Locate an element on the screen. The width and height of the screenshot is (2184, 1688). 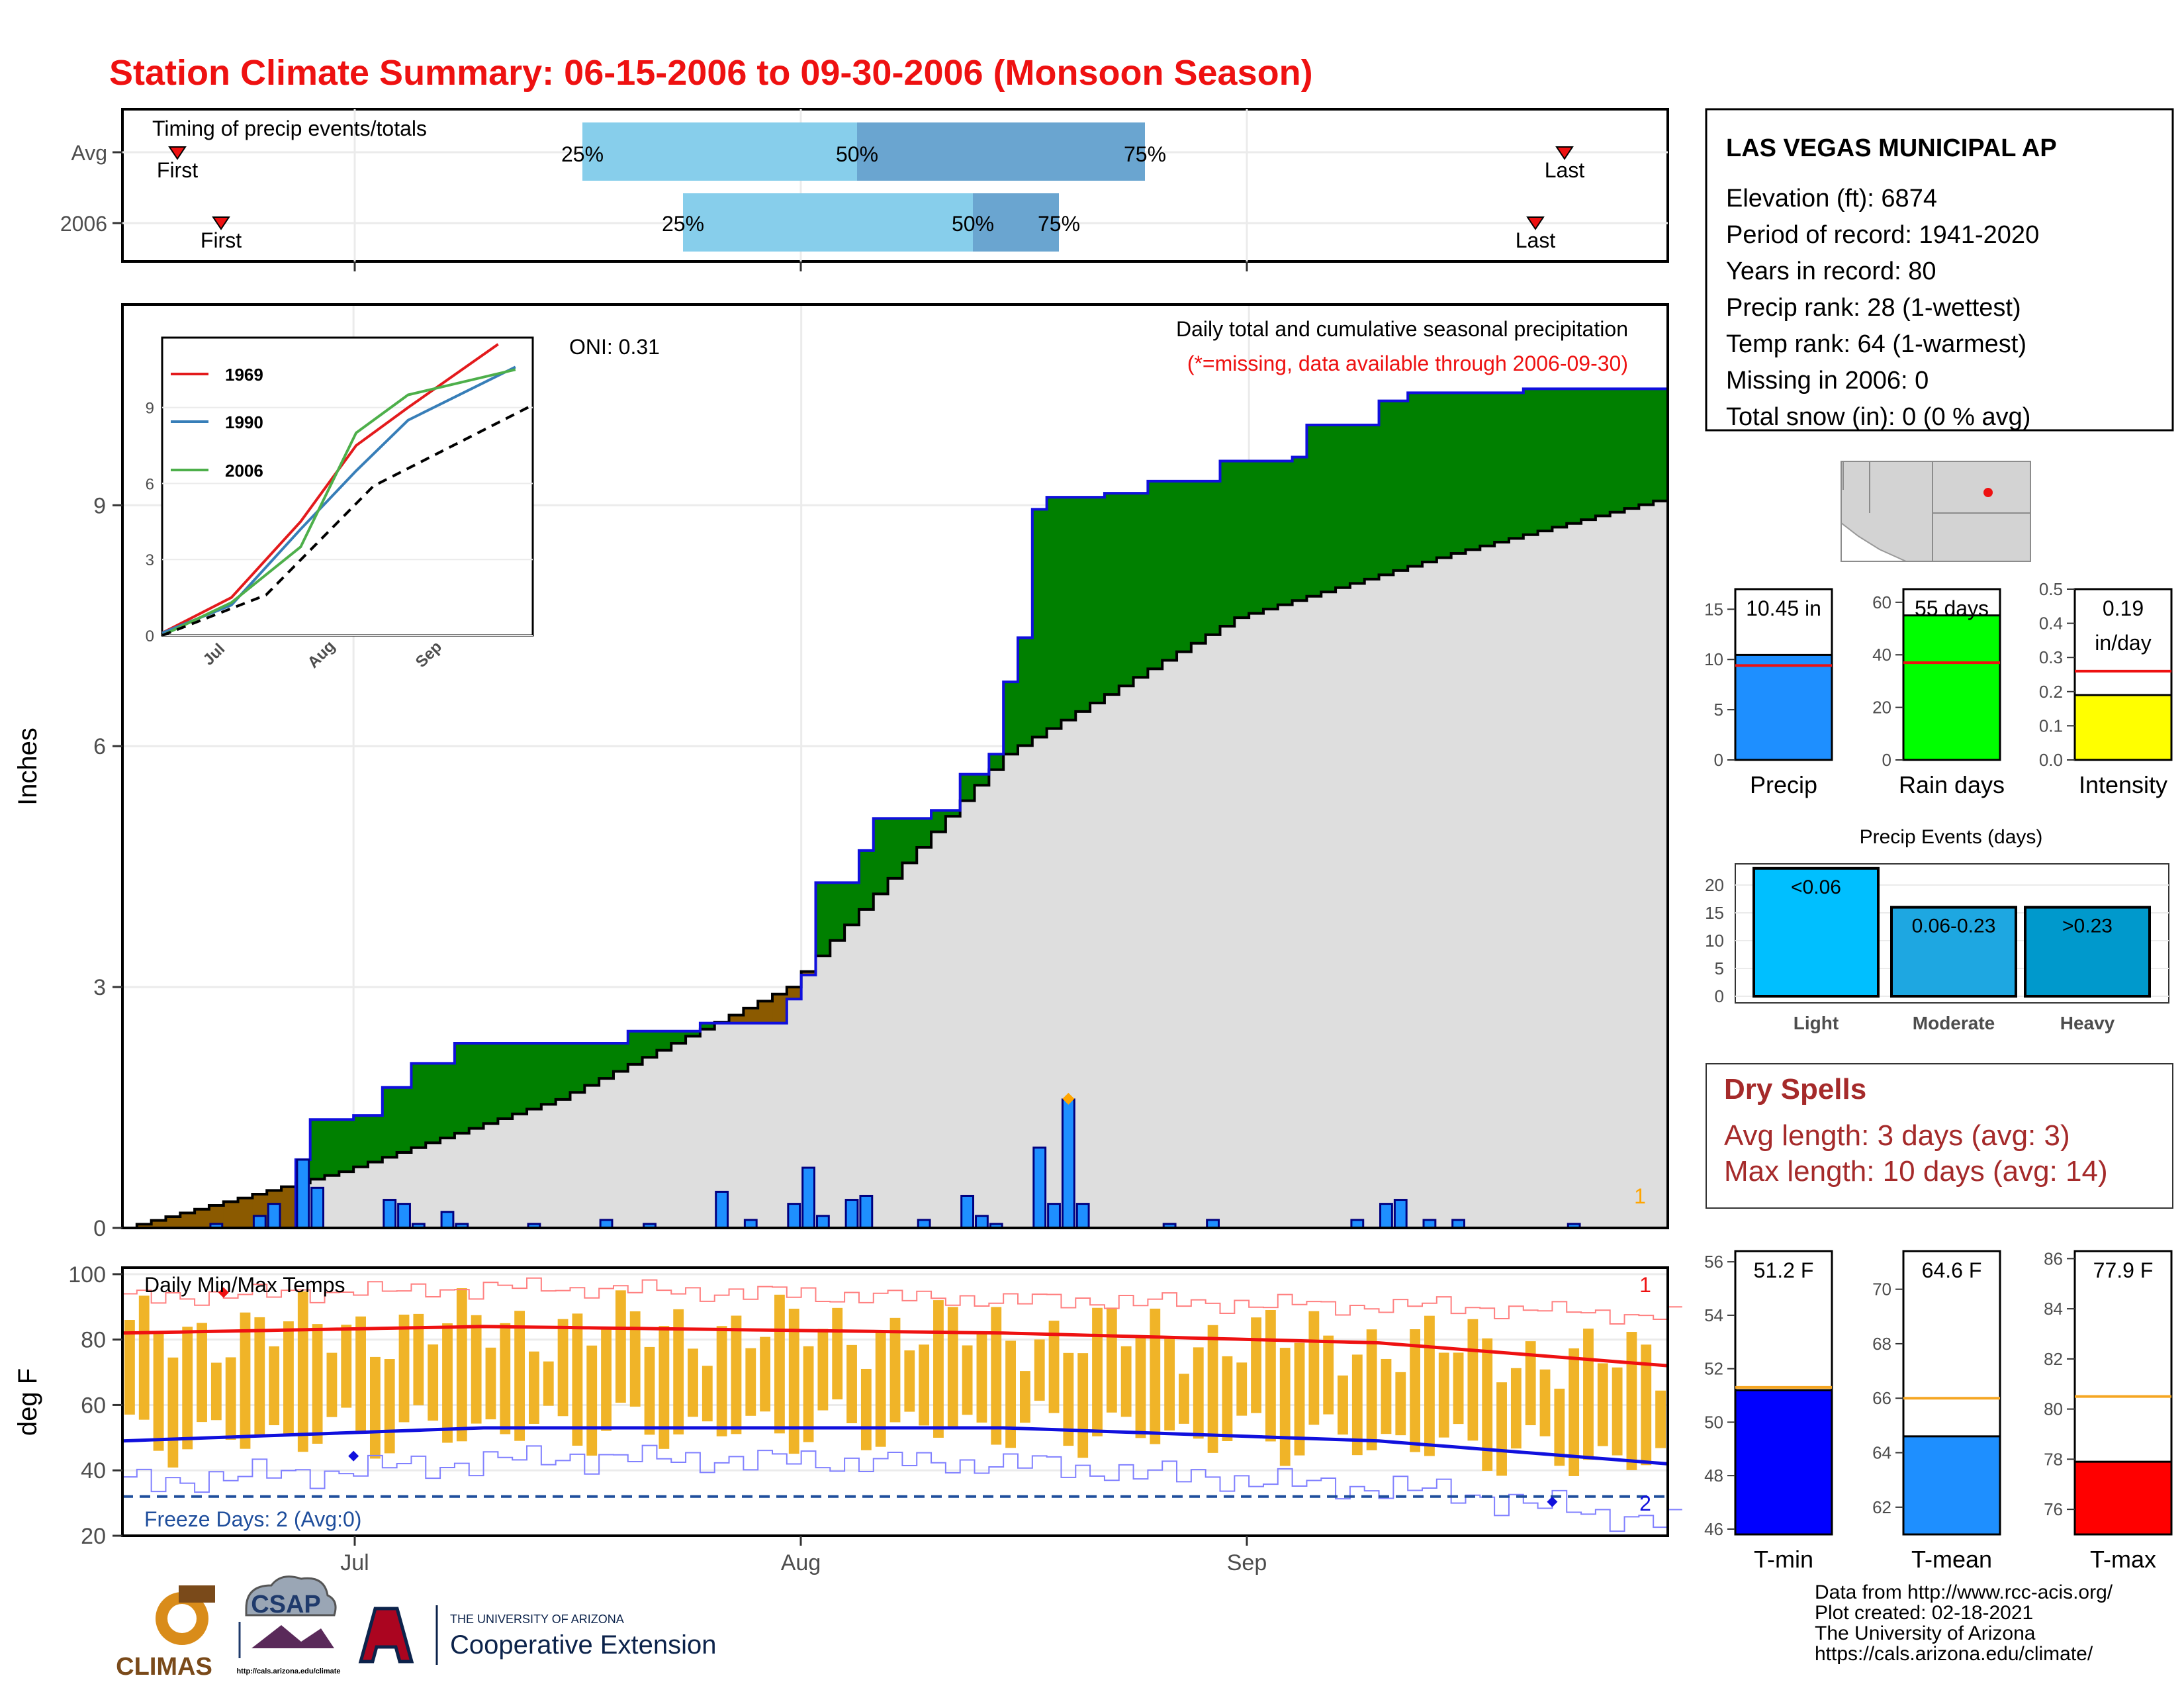
t-max-y-tick-label: 82 is located at coordinates (2053, 1359).